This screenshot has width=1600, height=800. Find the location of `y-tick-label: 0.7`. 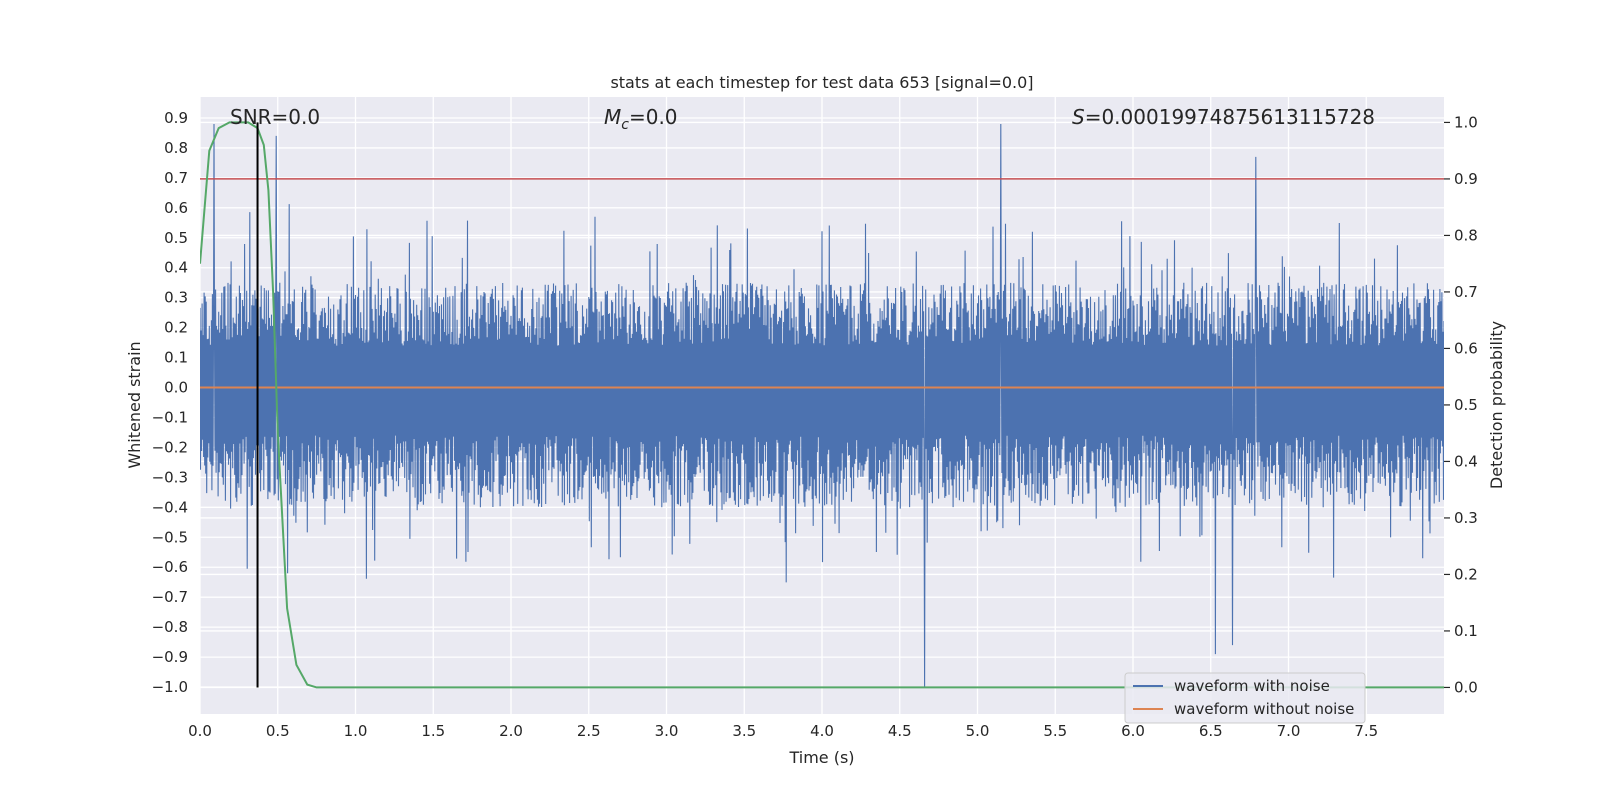

y-tick-label: 0.7 is located at coordinates (176, 178).